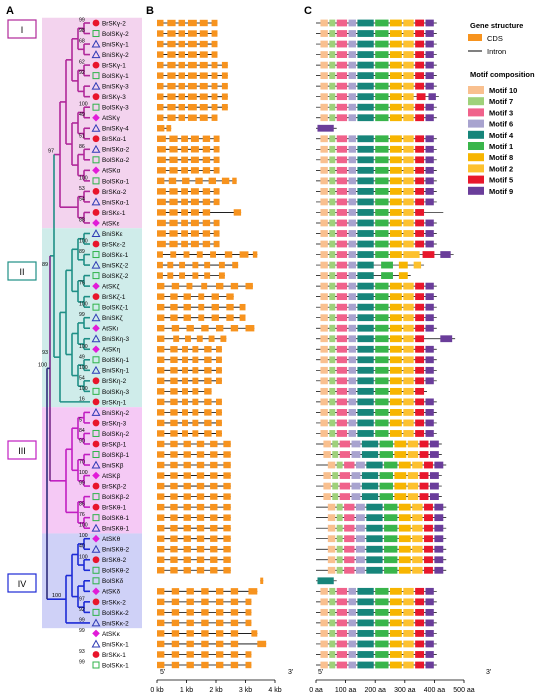  What do you see at coordinates (115, 55) in the screenshot?
I see `taxon-label: BniSKγ-2` at bounding box center [115, 55].